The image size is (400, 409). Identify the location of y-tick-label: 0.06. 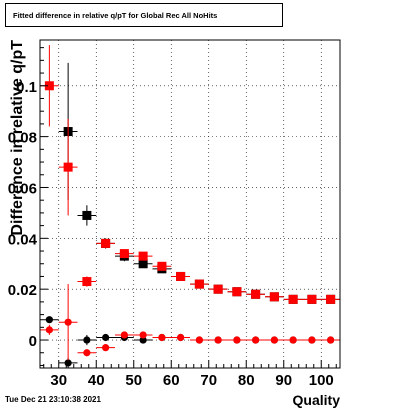
(22, 188).